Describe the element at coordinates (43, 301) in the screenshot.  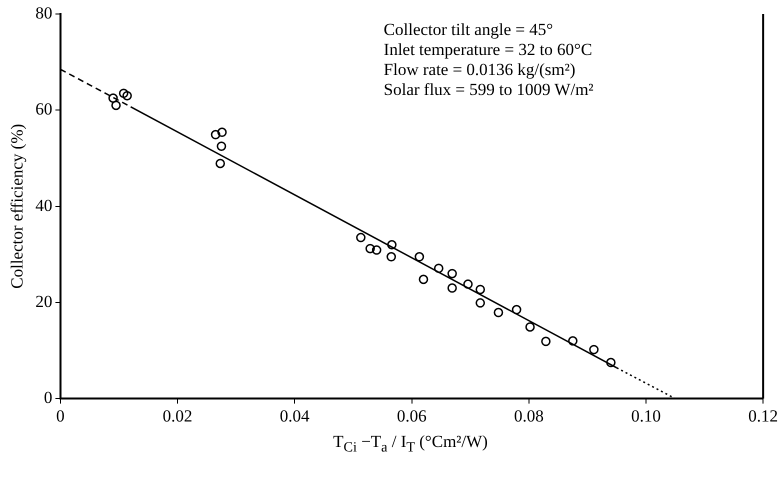
I see `y-tick-label: 20` at that location.